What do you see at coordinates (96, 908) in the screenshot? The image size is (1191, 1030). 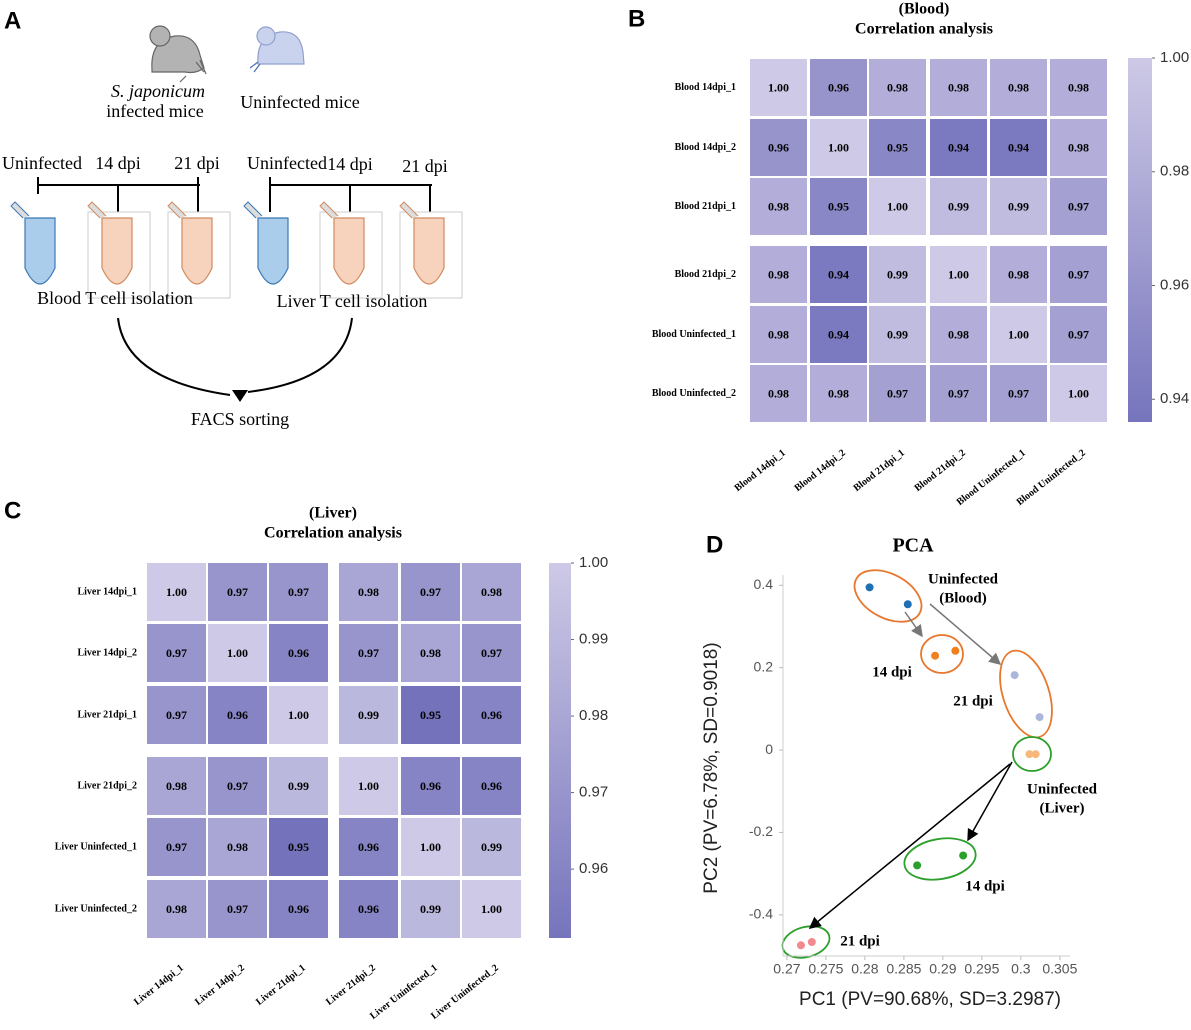 I see `row-label: Liver Uninfected_2` at bounding box center [96, 908].